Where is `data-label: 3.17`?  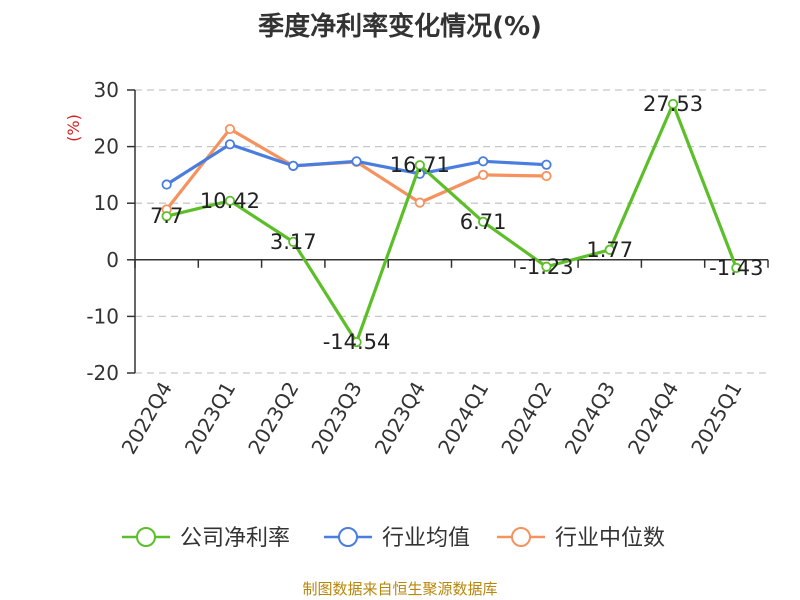 data-label: 3.17 is located at coordinates (293, 242).